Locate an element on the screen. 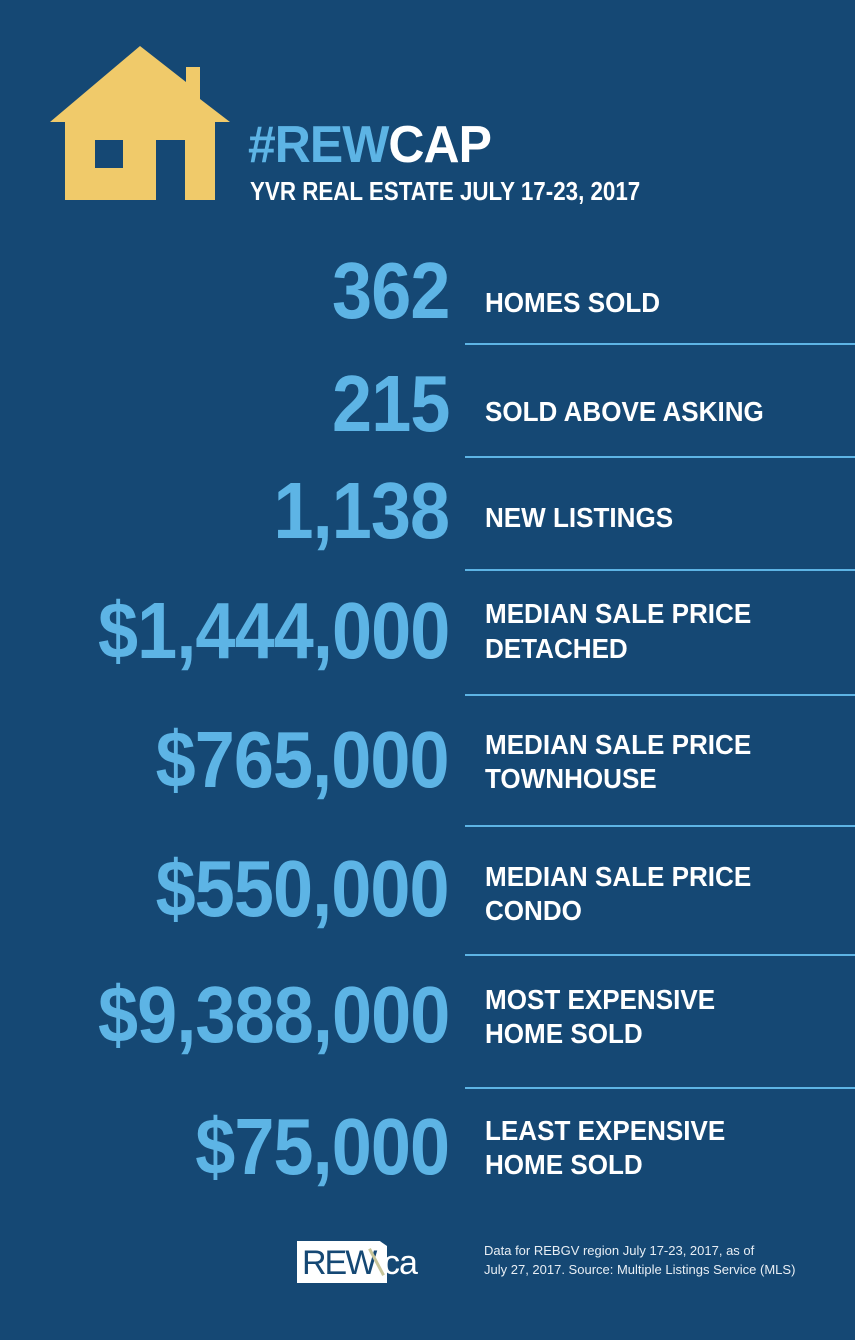 The image size is (855, 1340). stat-value-median-townhouse: $765,000 is located at coordinates (302, 759).